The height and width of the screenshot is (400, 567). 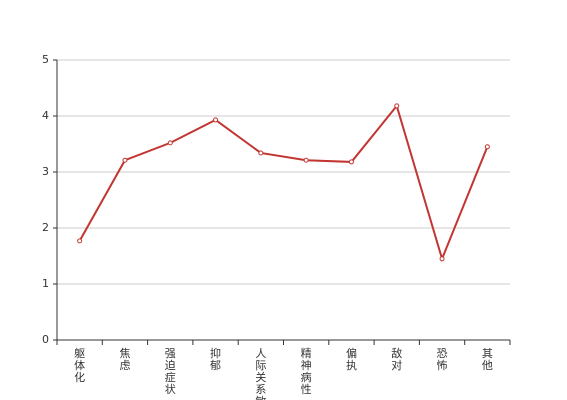 What do you see at coordinates (45, 115) in the screenshot?
I see `y-tick-label: 4` at bounding box center [45, 115].